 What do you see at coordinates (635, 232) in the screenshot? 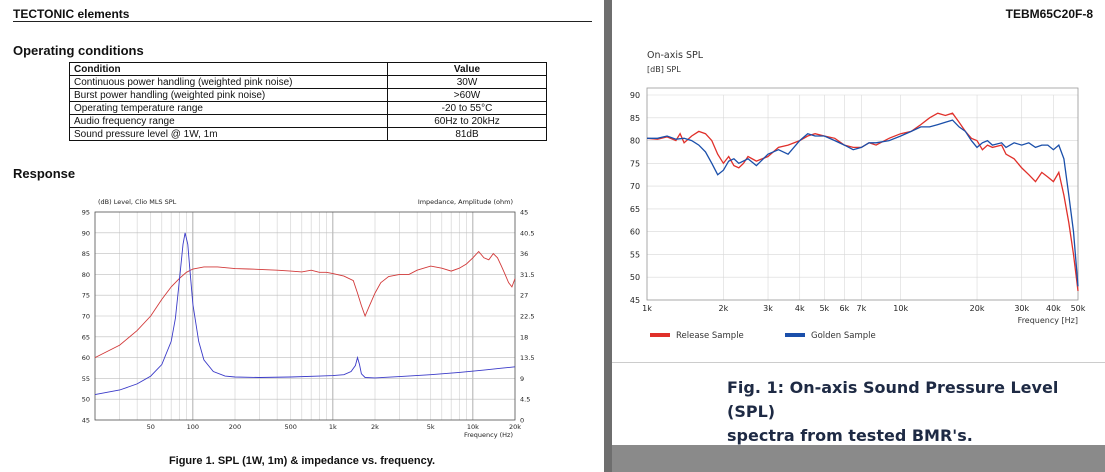
I see `chart2-y-tick-label: 60` at bounding box center [635, 232].